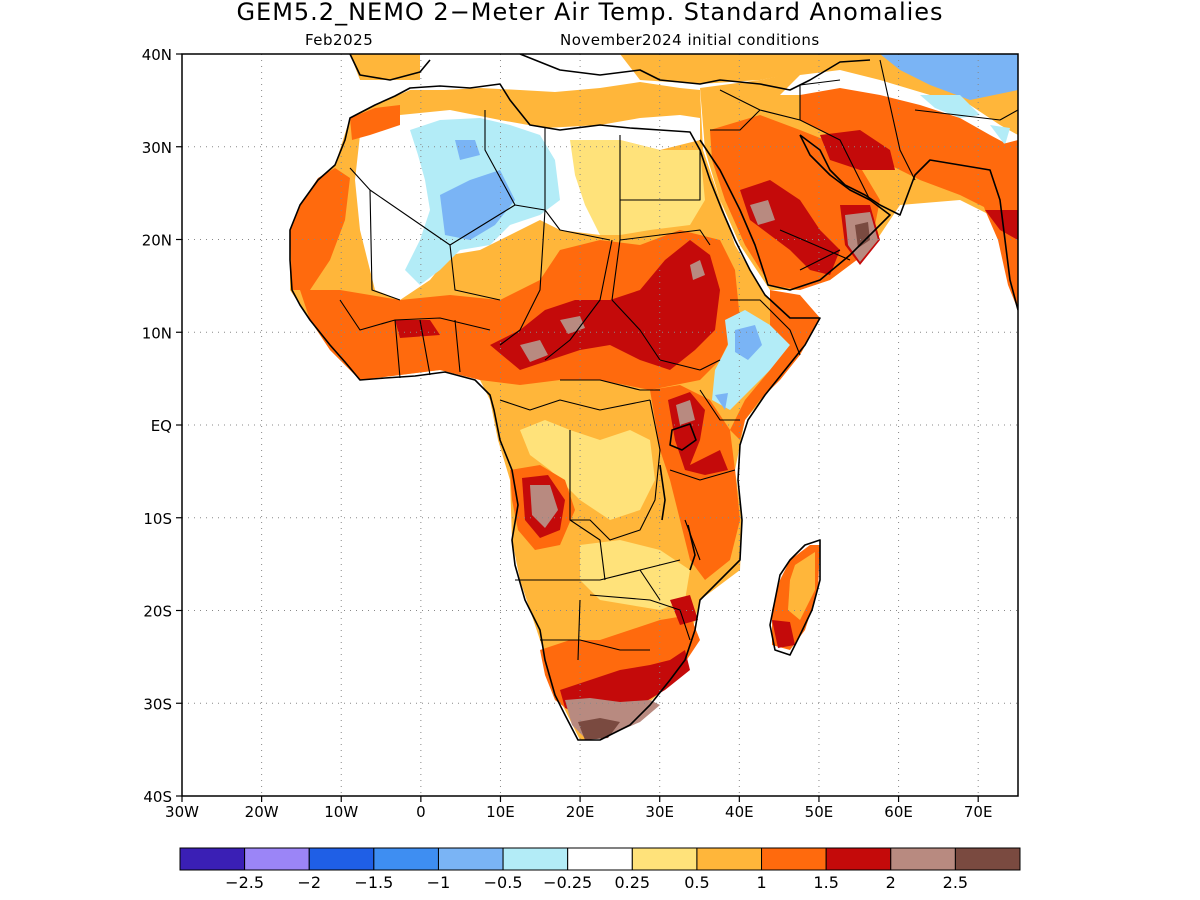 This screenshot has width=1200, height=900. Describe the element at coordinates (955, 882) in the screenshot. I see `colorbar-label: 2.5` at that location.